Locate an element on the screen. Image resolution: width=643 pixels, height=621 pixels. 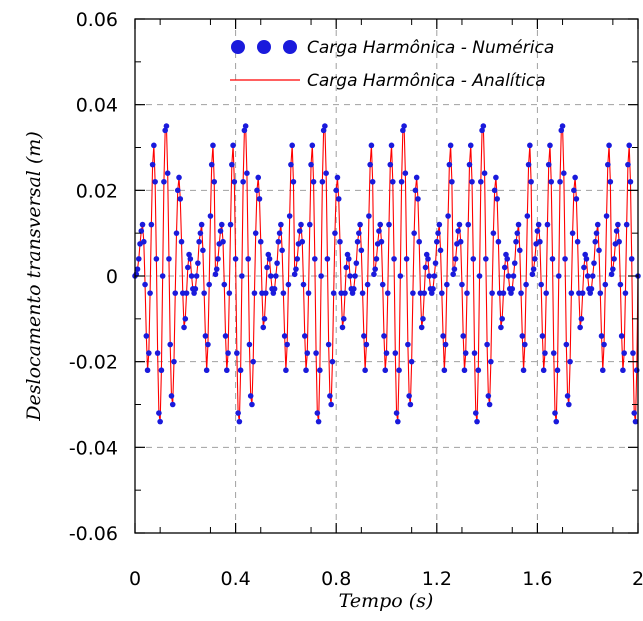
x-tick-label: 0.4 is located at coordinates (235, 579).